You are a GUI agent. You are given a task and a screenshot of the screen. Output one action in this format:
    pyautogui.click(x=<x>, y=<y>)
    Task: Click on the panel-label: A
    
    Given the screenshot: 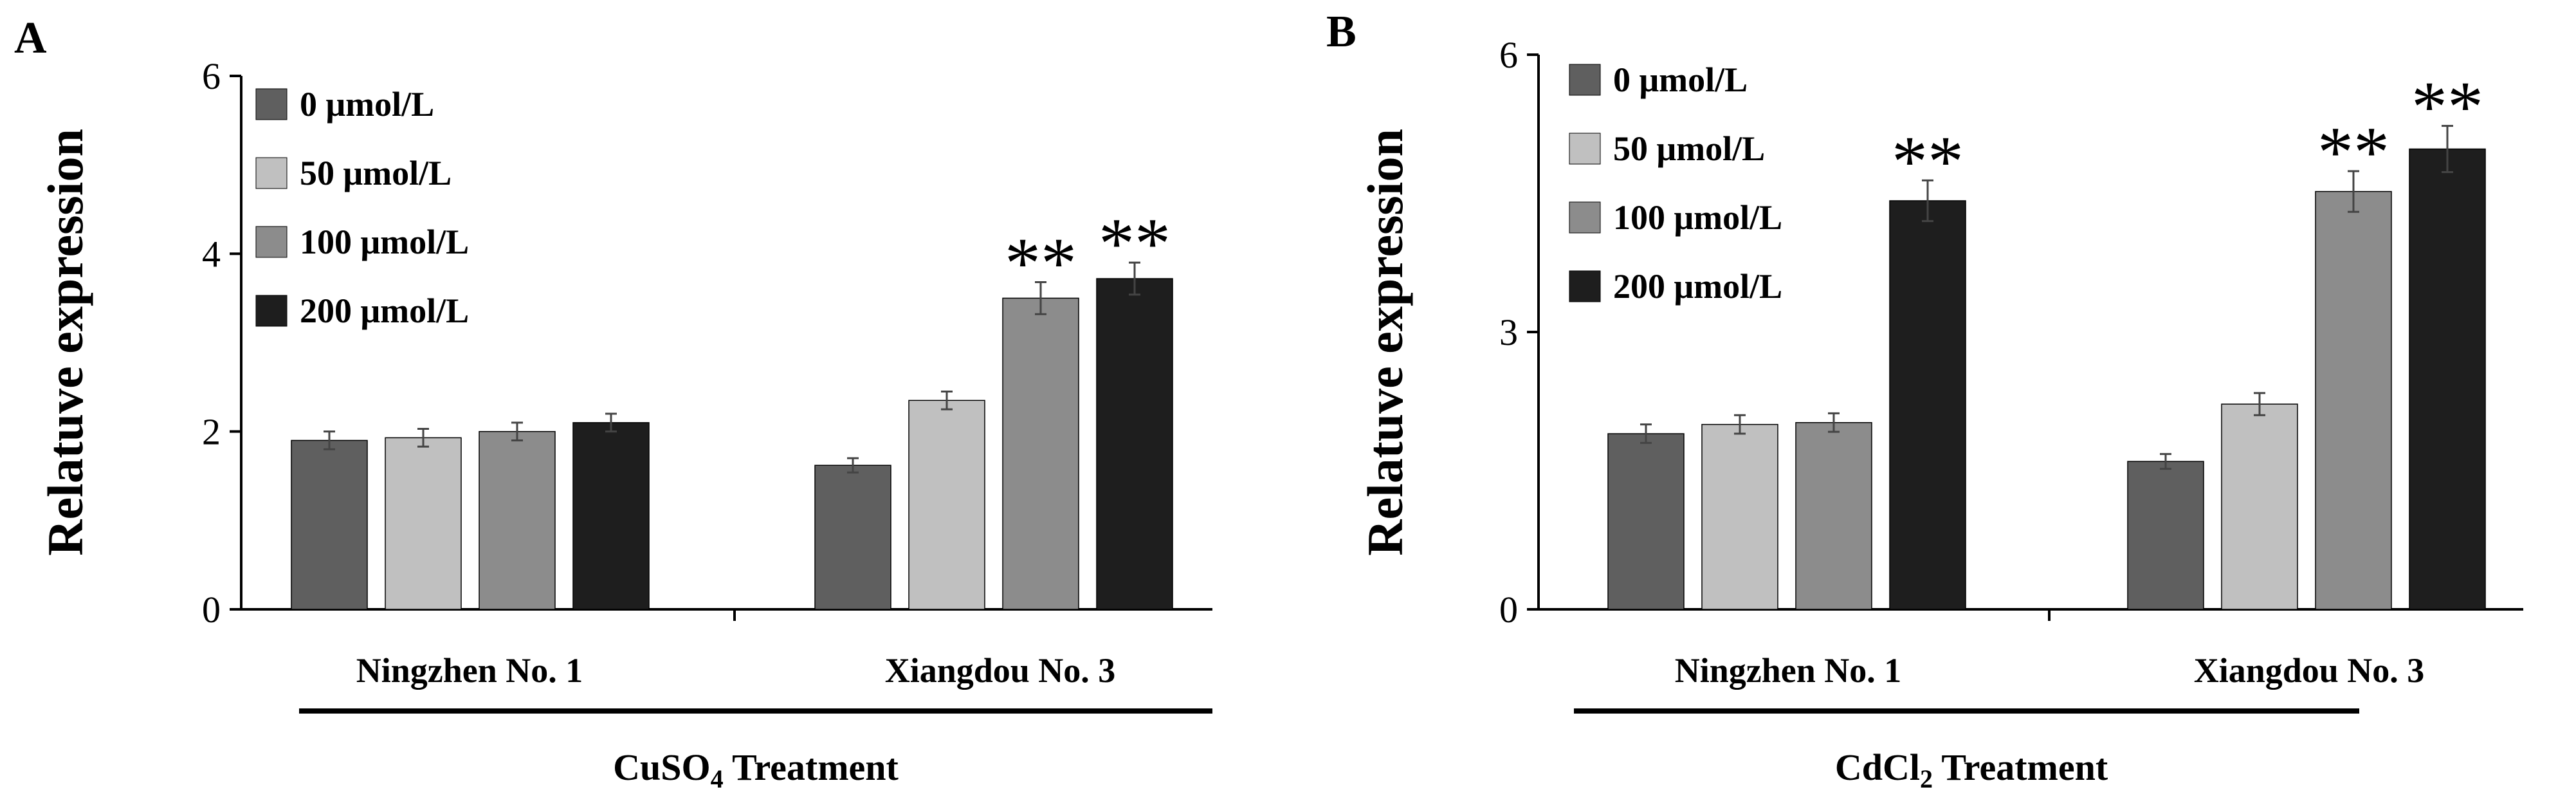 What is the action you would take?
    pyautogui.click(x=30, y=38)
    